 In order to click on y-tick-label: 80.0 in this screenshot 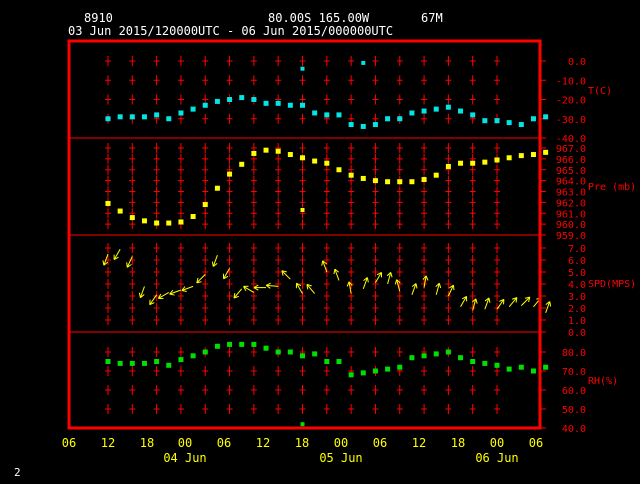, I will do `click(574, 353)`.